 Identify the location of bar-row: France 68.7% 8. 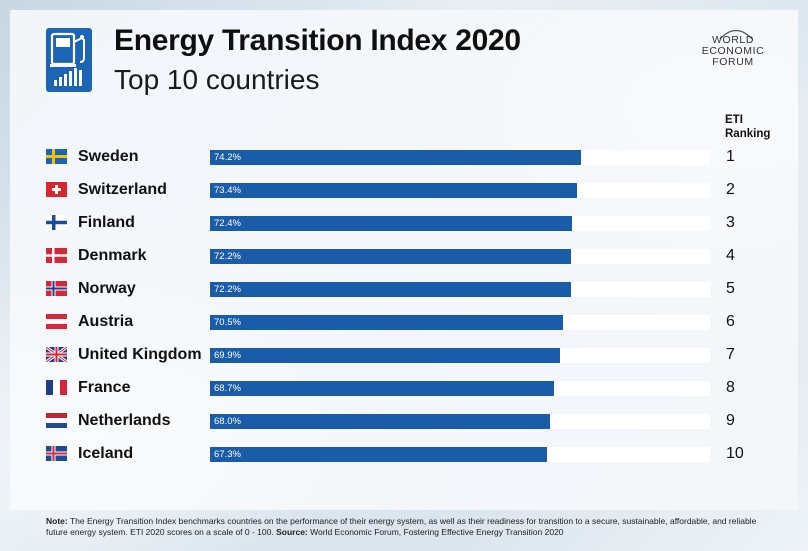
(404, 388).